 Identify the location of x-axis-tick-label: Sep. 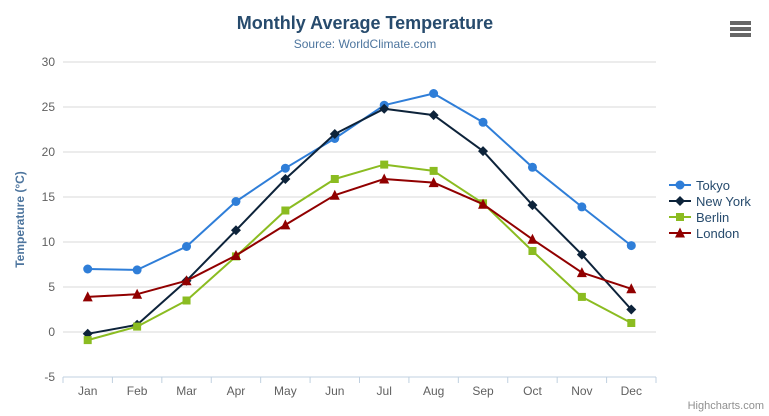
(483, 391).